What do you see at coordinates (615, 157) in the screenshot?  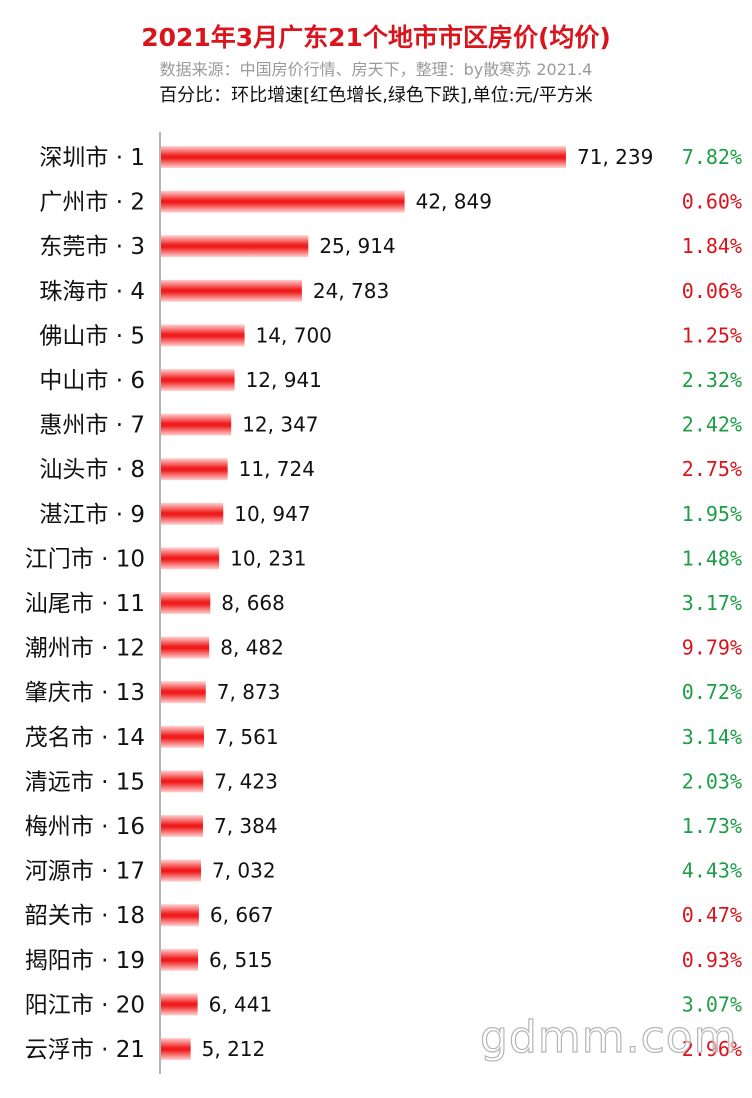 I see `value-label: 71, 239` at bounding box center [615, 157].